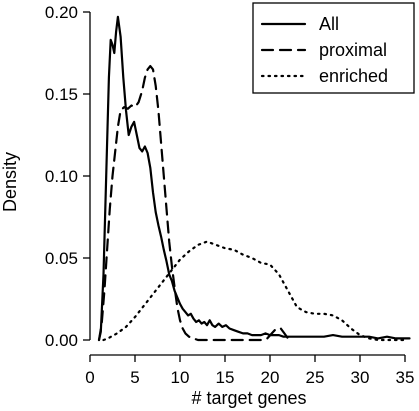  Describe the element at coordinates (225, 377) in the screenshot. I see `x-tick-label: 15` at that location.